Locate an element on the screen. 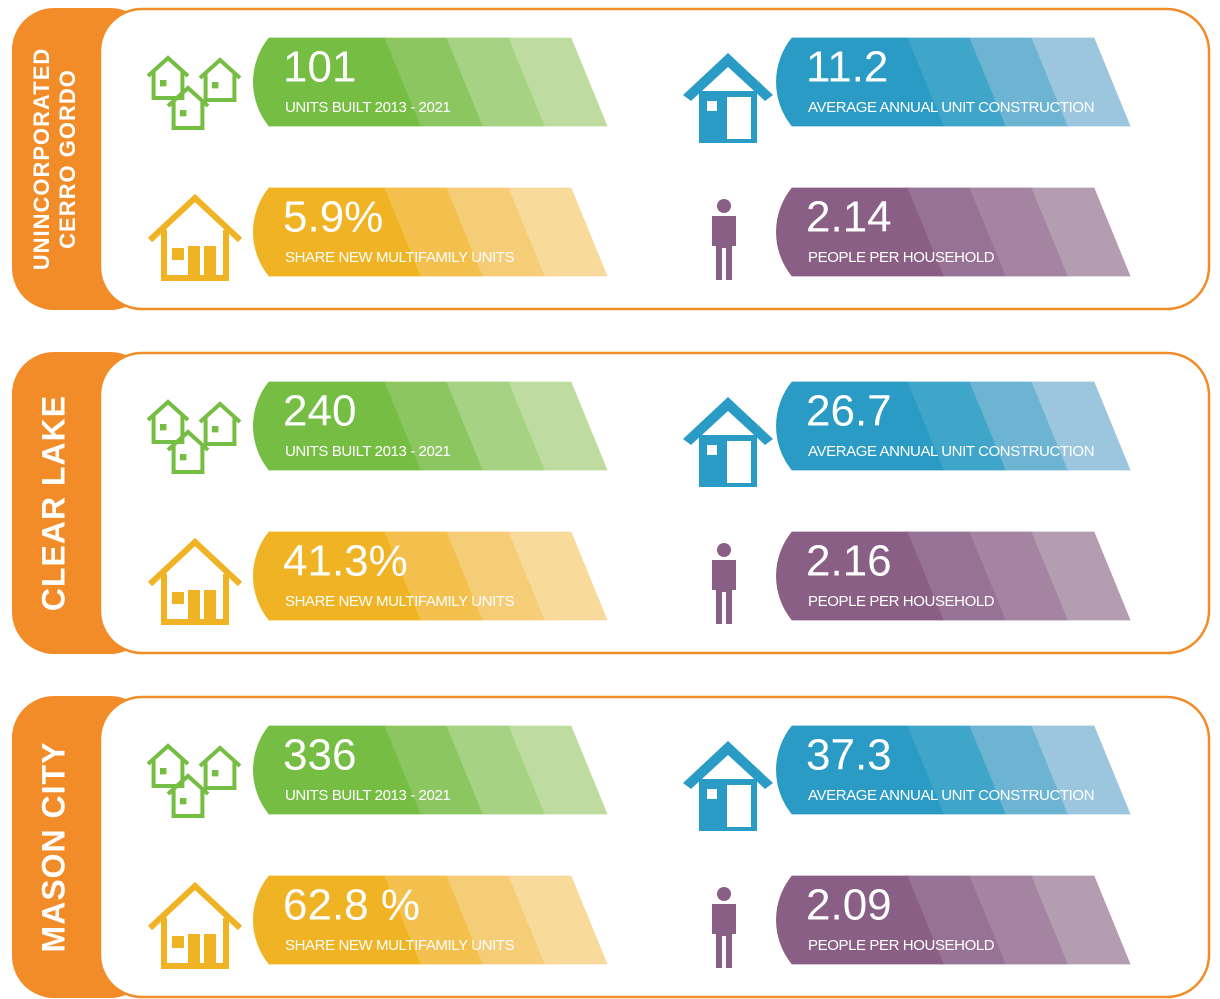 Image resolution: width=1220 pixels, height=999 pixels. stat-value: 11.2 is located at coordinates (847, 67).